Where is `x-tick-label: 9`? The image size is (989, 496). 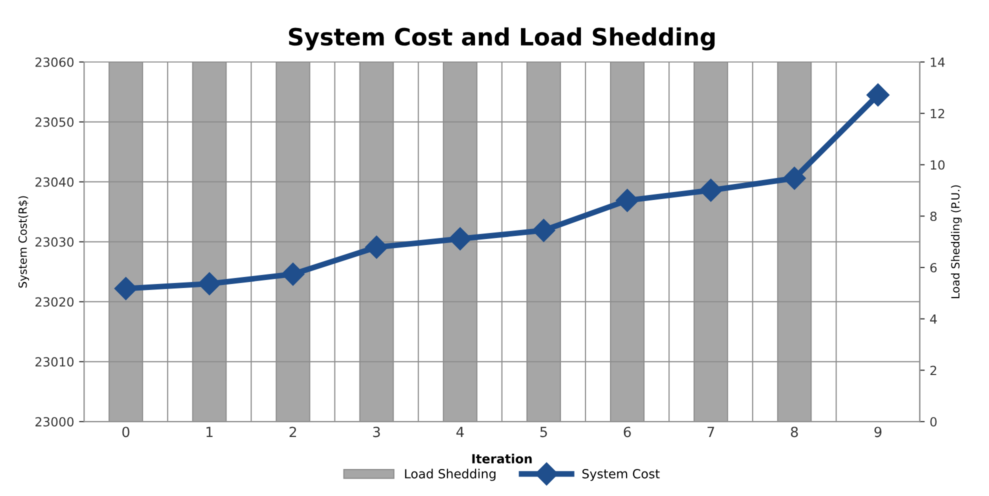
x-tick-label: 9 is located at coordinates (878, 432).